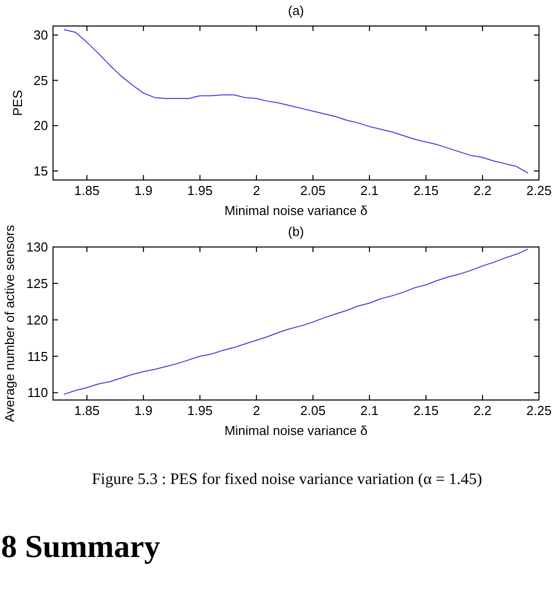  Describe the element at coordinates (41, 80) in the screenshot. I see `y-tick-label: 25` at that location.